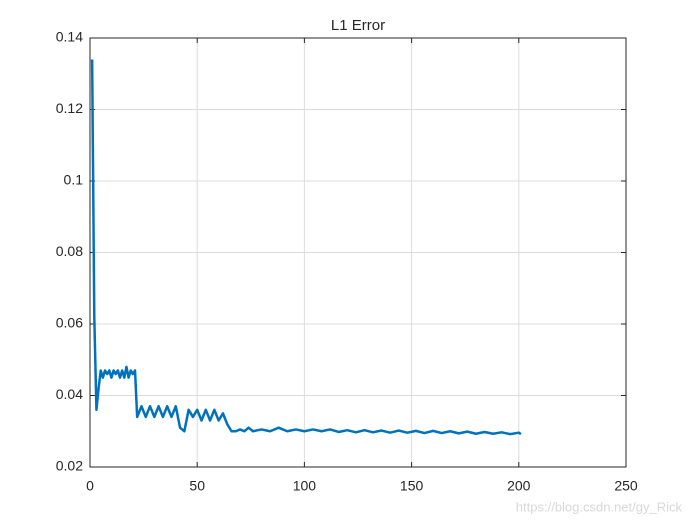 This screenshot has width=693, height=525. I want to click on y-tick-label: 0.12, so click(69, 108).